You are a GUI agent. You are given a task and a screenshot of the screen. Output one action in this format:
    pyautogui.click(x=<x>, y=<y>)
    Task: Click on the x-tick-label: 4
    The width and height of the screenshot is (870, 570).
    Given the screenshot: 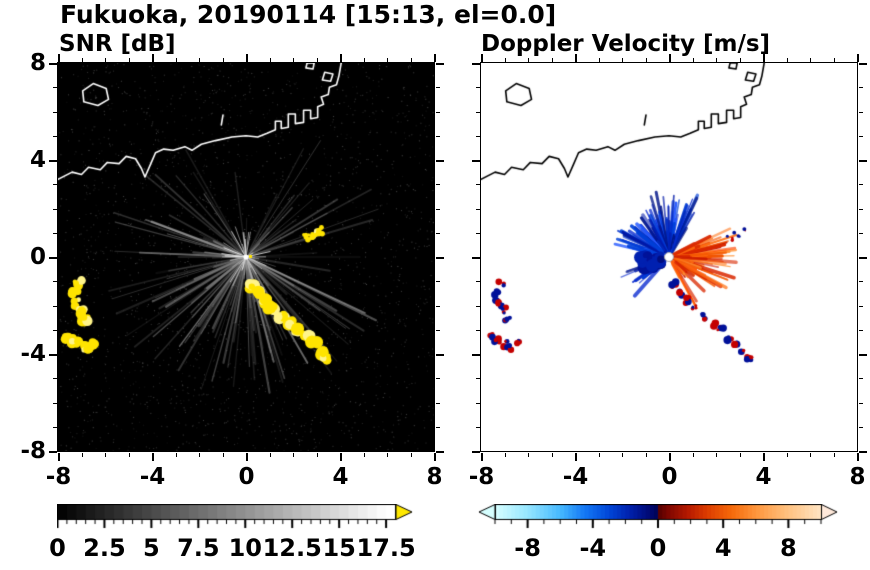 What is the action you would take?
    pyautogui.click(x=763, y=477)
    